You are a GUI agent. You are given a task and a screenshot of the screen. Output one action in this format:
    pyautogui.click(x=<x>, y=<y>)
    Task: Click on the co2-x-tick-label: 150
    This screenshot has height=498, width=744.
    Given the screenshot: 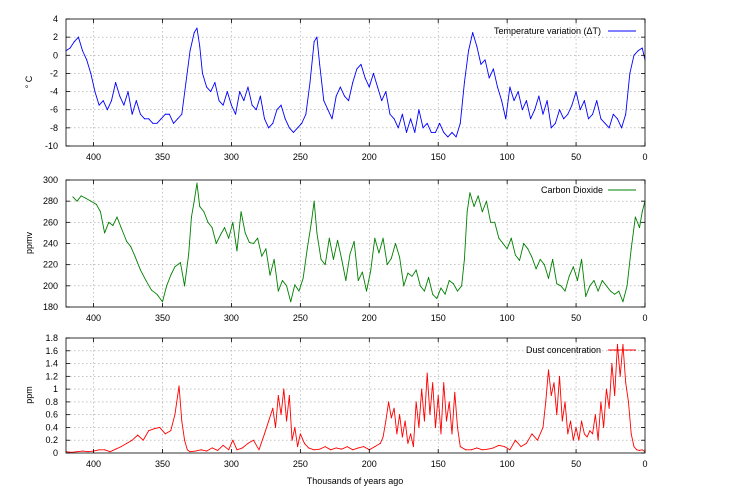 What is the action you would take?
    pyautogui.click(x=438, y=318)
    